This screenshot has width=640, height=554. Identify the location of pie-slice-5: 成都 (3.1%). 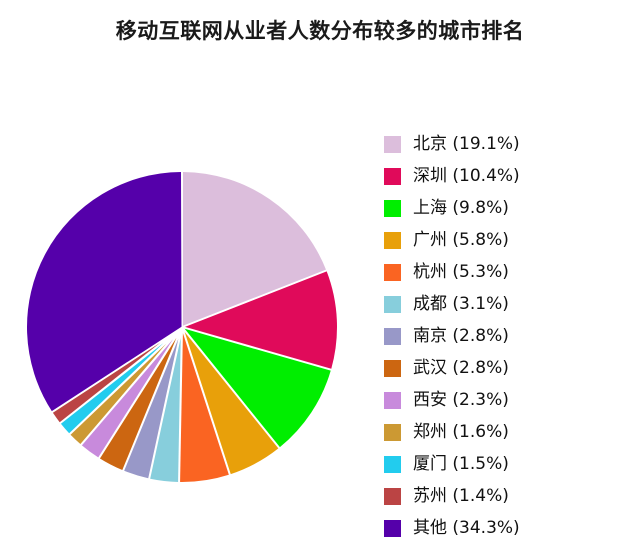
(165, 409).